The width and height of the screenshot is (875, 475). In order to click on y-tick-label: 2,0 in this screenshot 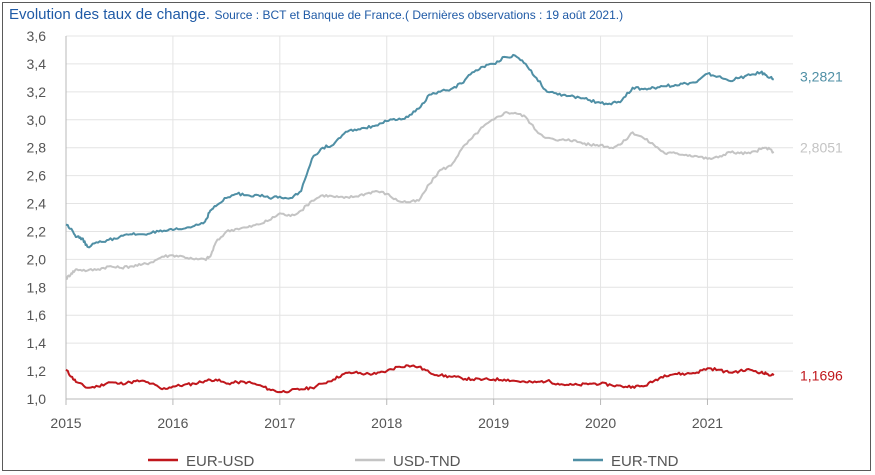, I will do `click(37, 259)`.